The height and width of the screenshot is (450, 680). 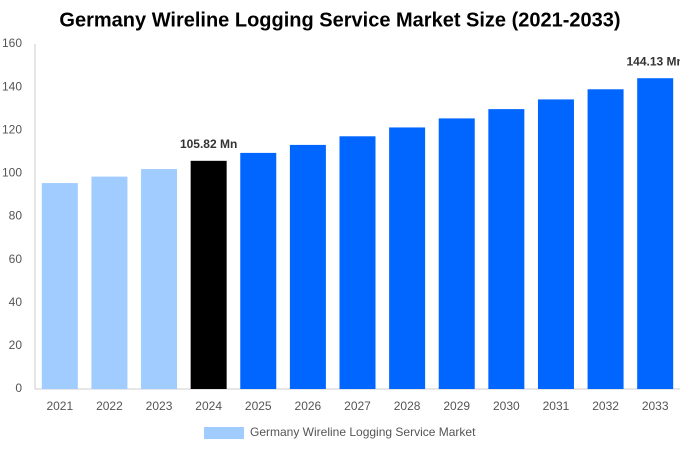 What do you see at coordinates (12, 129) in the screenshot?
I see `y-tick-label: 120` at bounding box center [12, 129].